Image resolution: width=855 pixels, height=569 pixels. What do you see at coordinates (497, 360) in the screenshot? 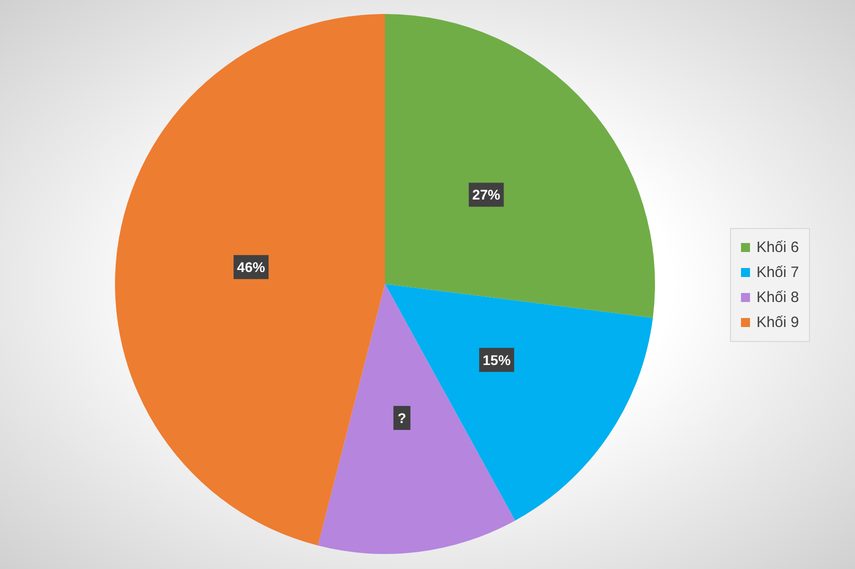
I see `data-label: 15%` at bounding box center [497, 360].